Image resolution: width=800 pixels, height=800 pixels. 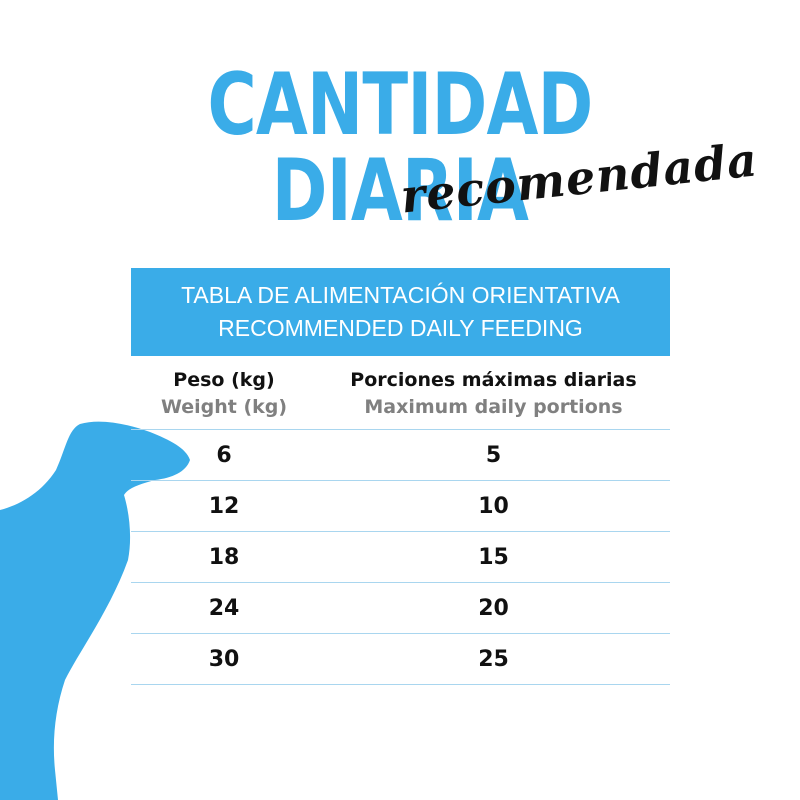 What do you see at coordinates (224, 608) in the screenshot?
I see `weight-cell: 24` at bounding box center [224, 608].